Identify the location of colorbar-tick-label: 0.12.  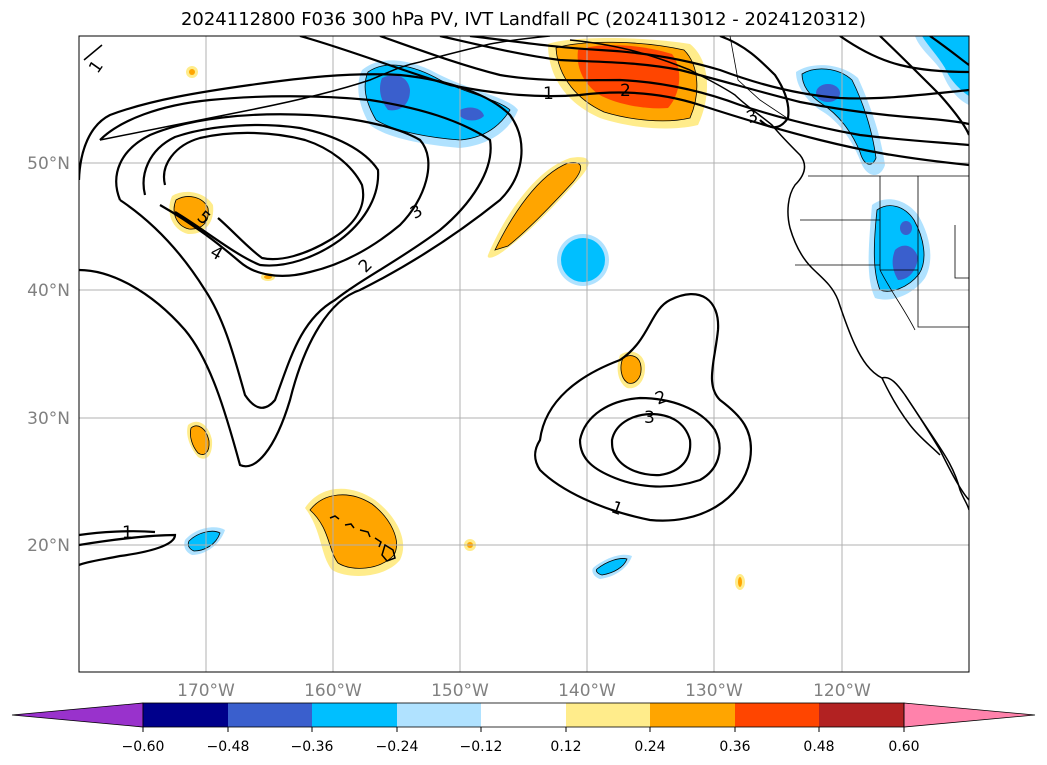
(565, 747).